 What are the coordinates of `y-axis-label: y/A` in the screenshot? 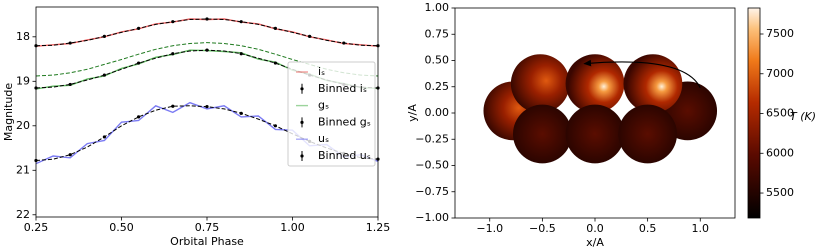 It's located at (412, 113).